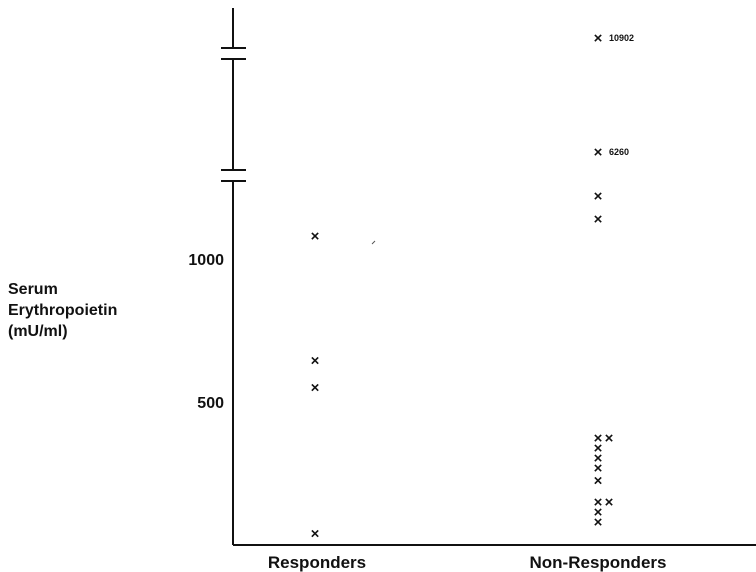  I want to click on x-category-label: Non-Responders, so click(598, 562).